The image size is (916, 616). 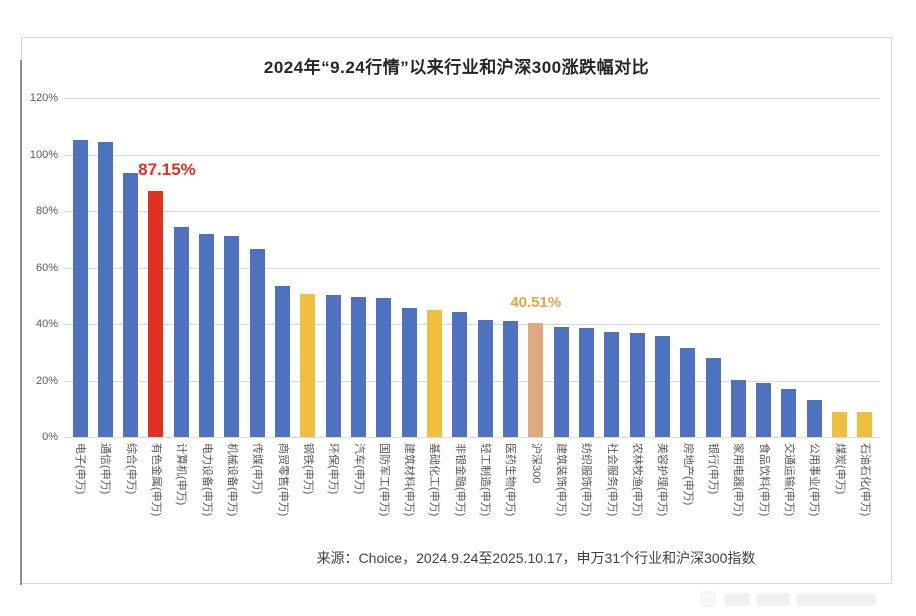 What do you see at coordinates (232, 336) in the screenshot?
I see `bar-机械设备(申万)` at bounding box center [232, 336].